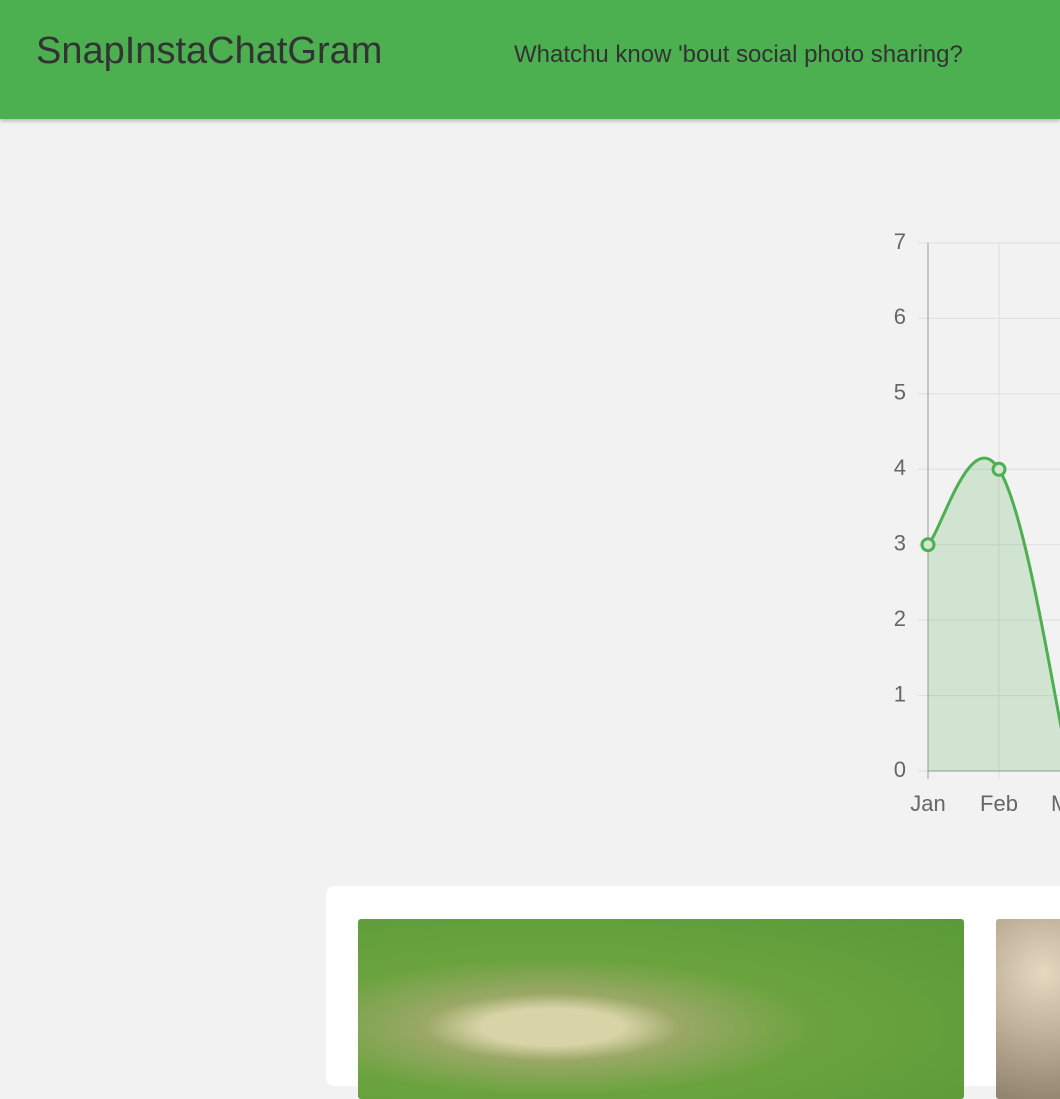 The width and height of the screenshot is (1060, 1099). What do you see at coordinates (993, 593) in the screenshot?
I see `line` at bounding box center [993, 593].